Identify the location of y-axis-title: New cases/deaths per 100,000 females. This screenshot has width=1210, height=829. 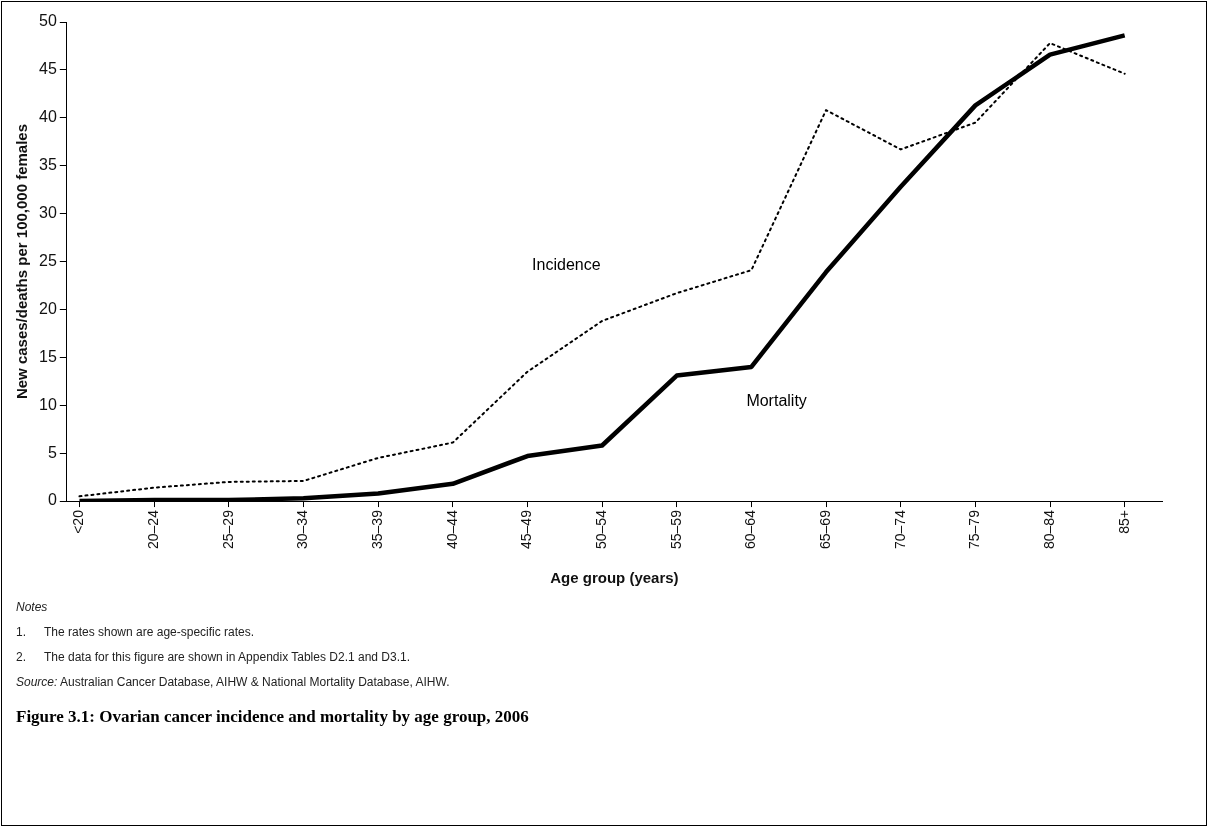
(22, 261).